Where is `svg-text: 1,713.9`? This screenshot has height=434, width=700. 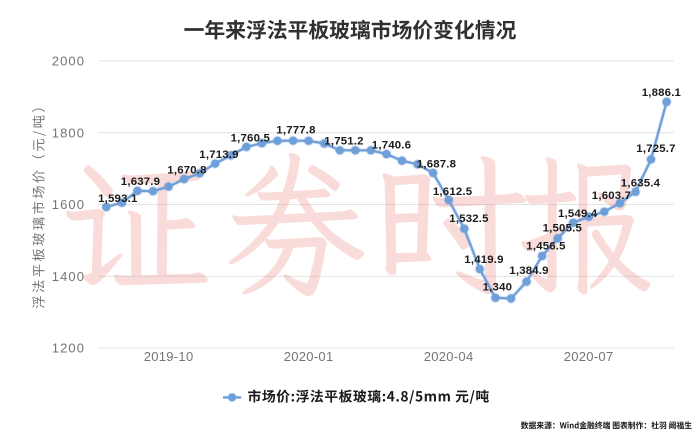 svg-text: 1,713.9 is located at coordinates (218, 155).